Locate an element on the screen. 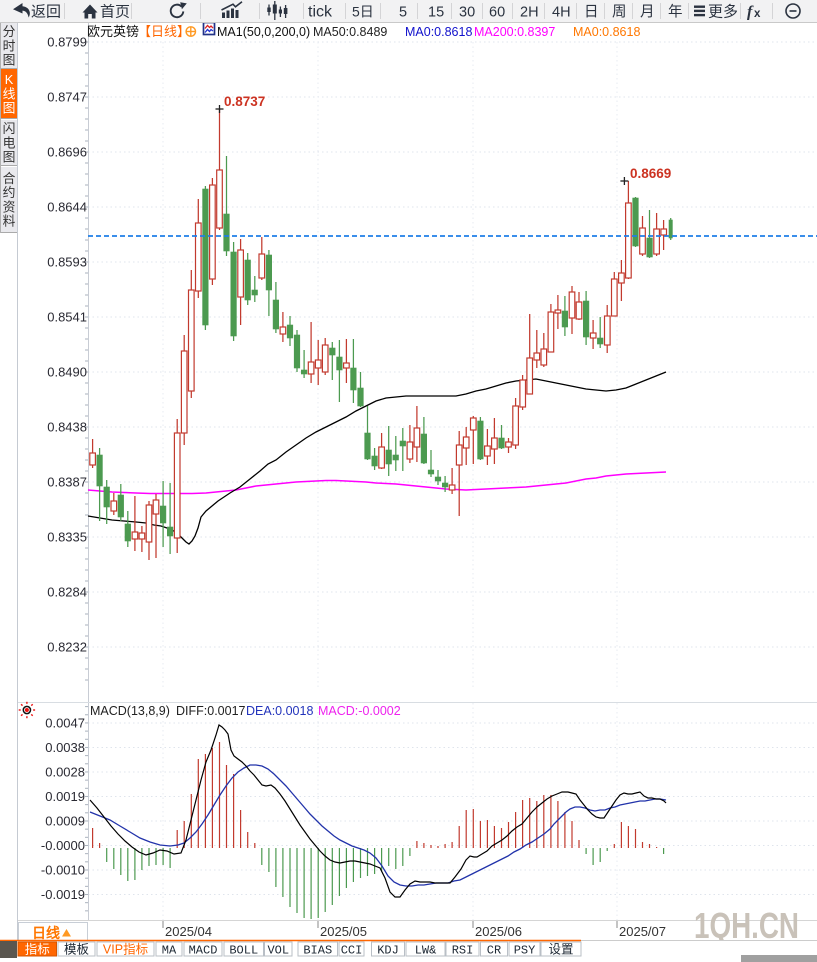 This screenshot has height=962, width=817. svg-text: RSI is located at coordinates (463, 951).